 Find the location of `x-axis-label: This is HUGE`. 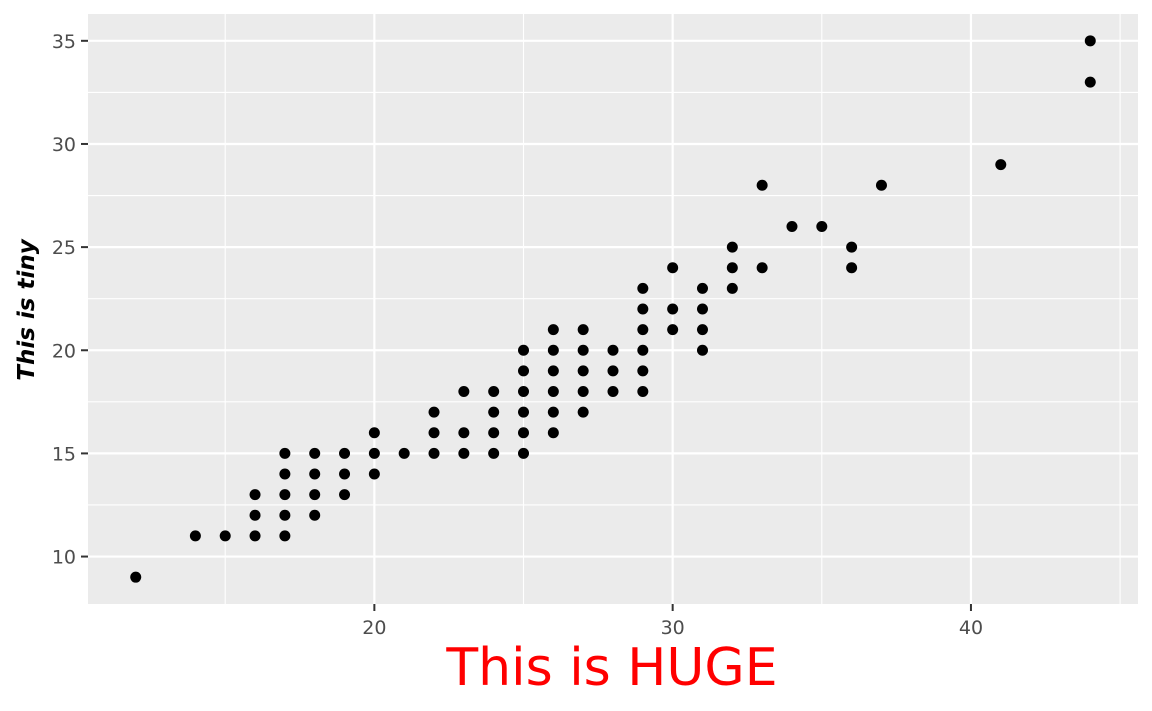

x-axis-label: This is HUGE is located at coordinates (611, 668).